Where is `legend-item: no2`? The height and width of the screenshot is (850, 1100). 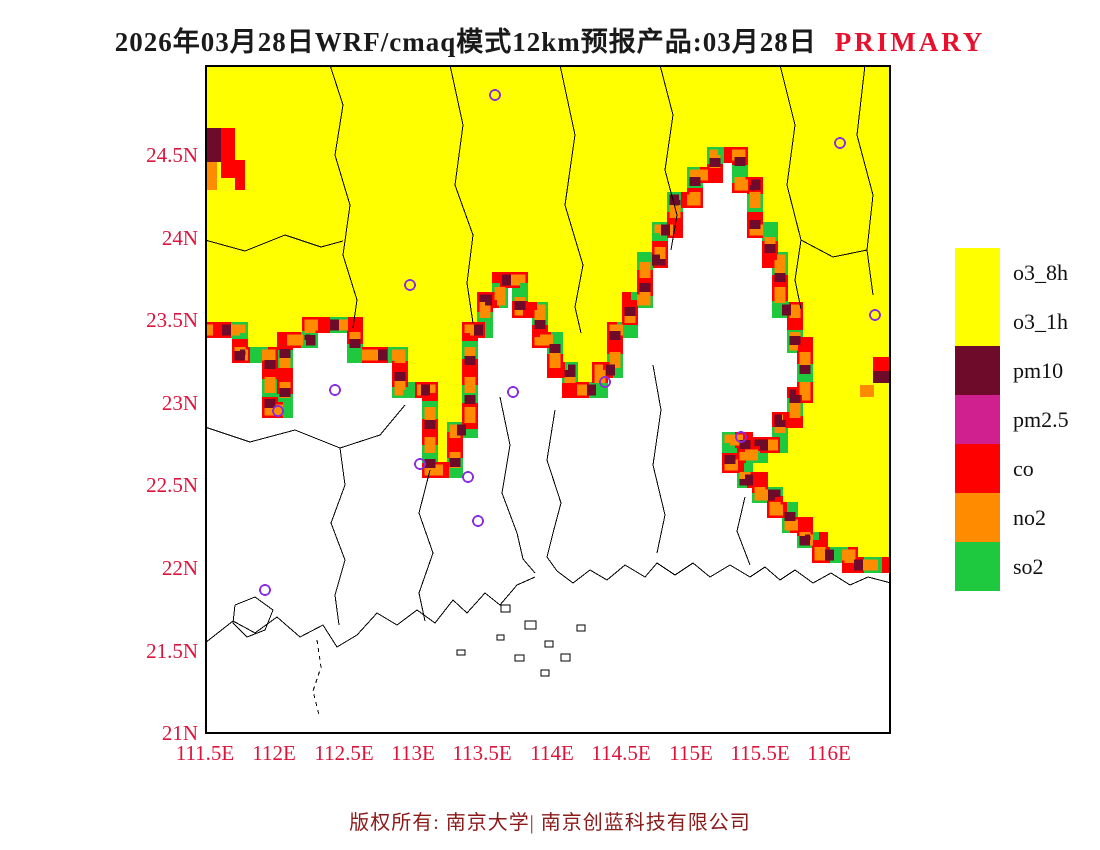 legend-item: no2 is located at coordinates (1012, 517).